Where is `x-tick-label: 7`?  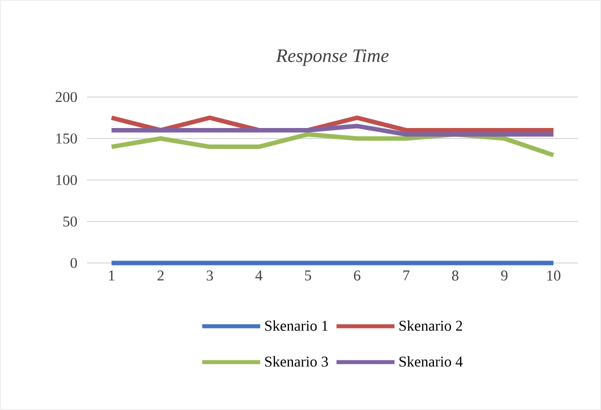 x-tick-label: 7 is located at coordinates (406, 275).